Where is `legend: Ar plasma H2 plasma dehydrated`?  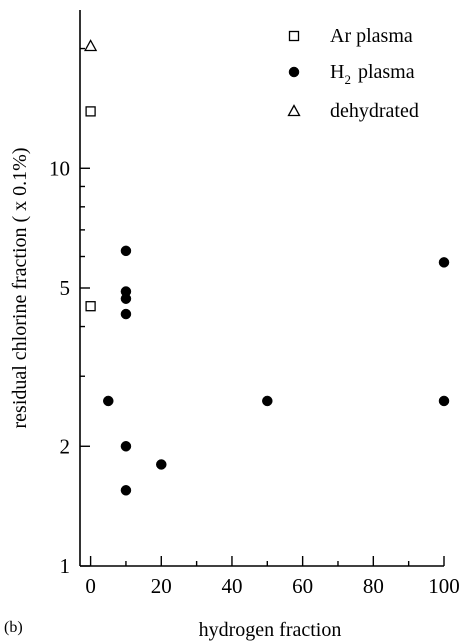
legend: Ar plasma H2 plasma dehydrated is located at coordinates (353, 73).